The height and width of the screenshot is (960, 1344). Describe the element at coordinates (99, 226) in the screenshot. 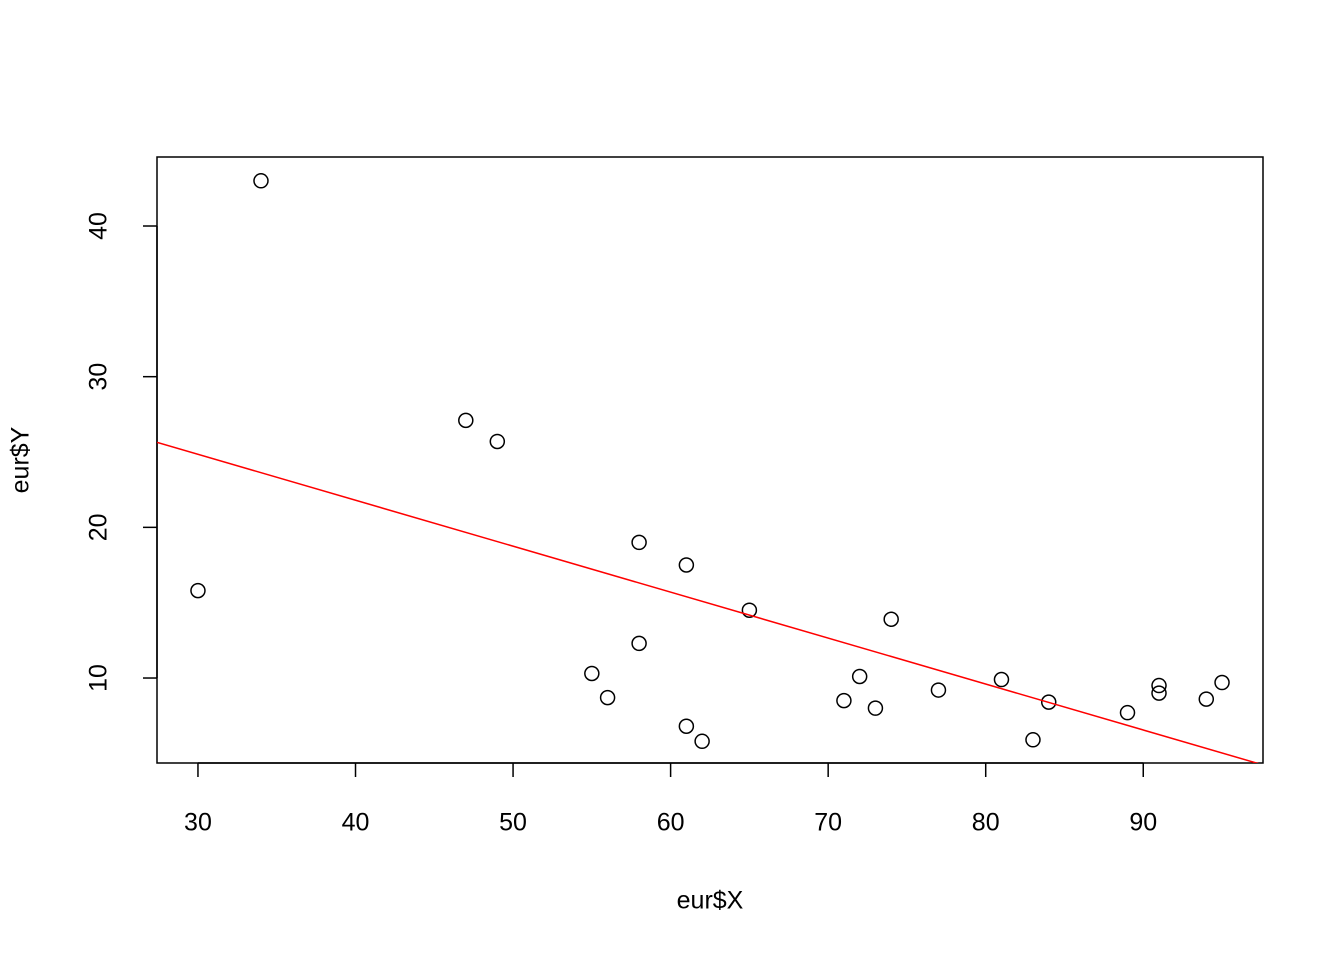

I see `y-tick-label: 40` at that location.